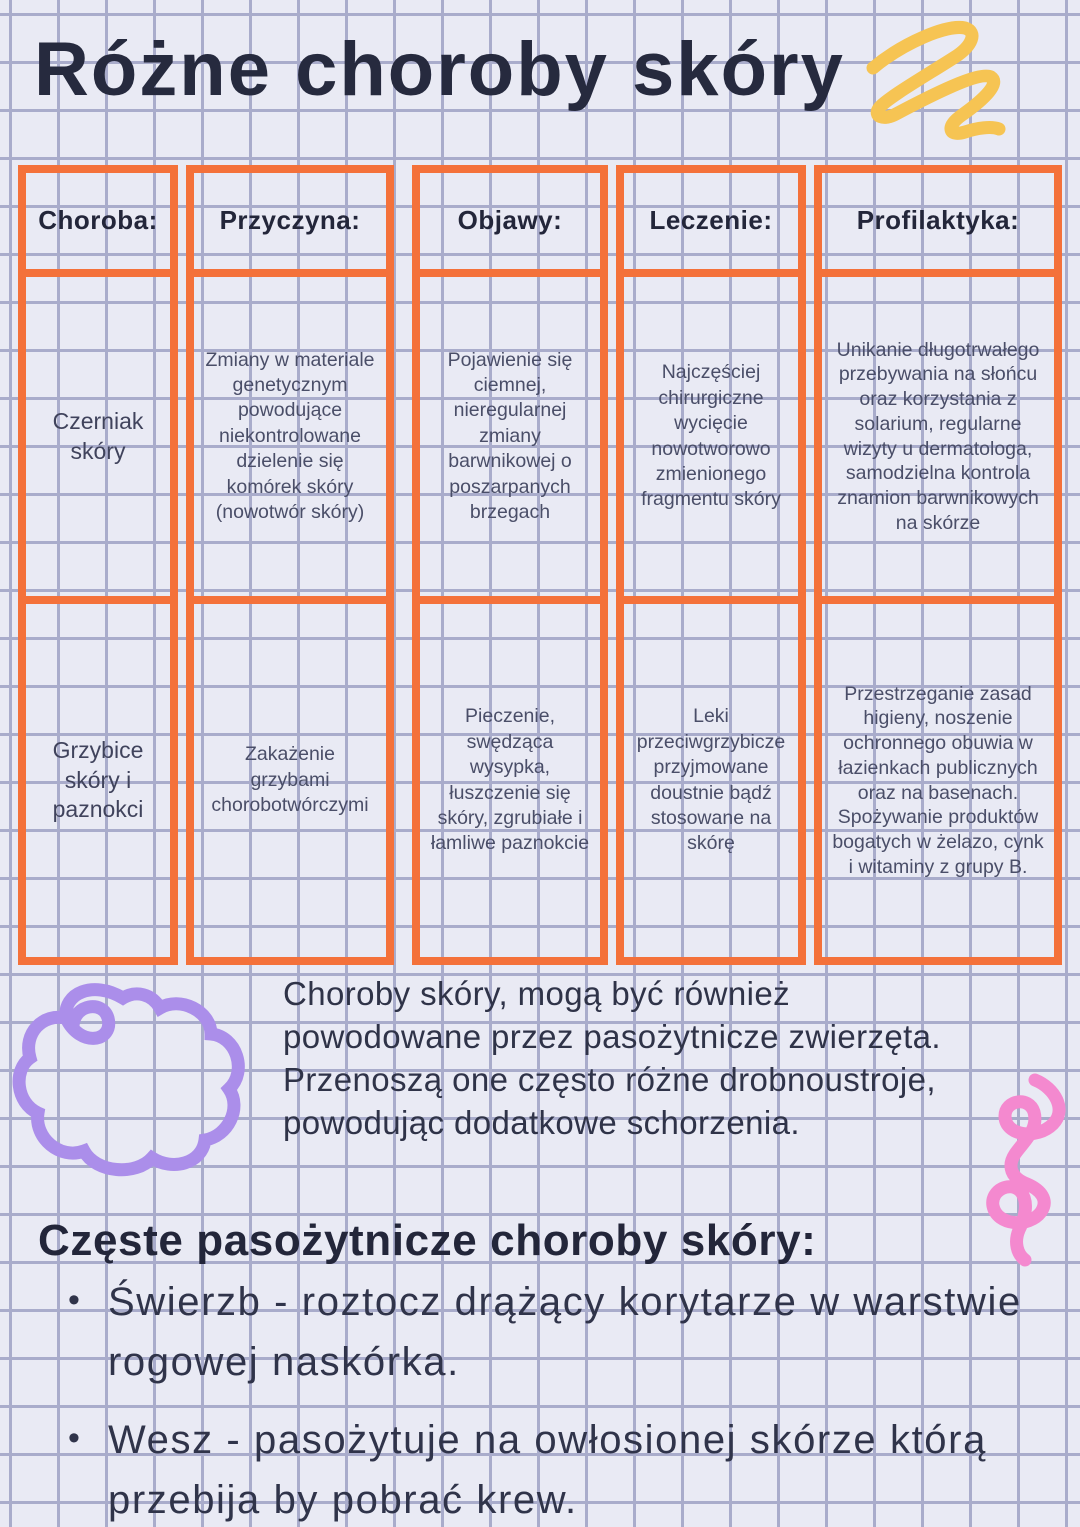 The height and width of the screenshot is (1527, 1080). I want to click on column-header: Choroba:, so click(98, 225).